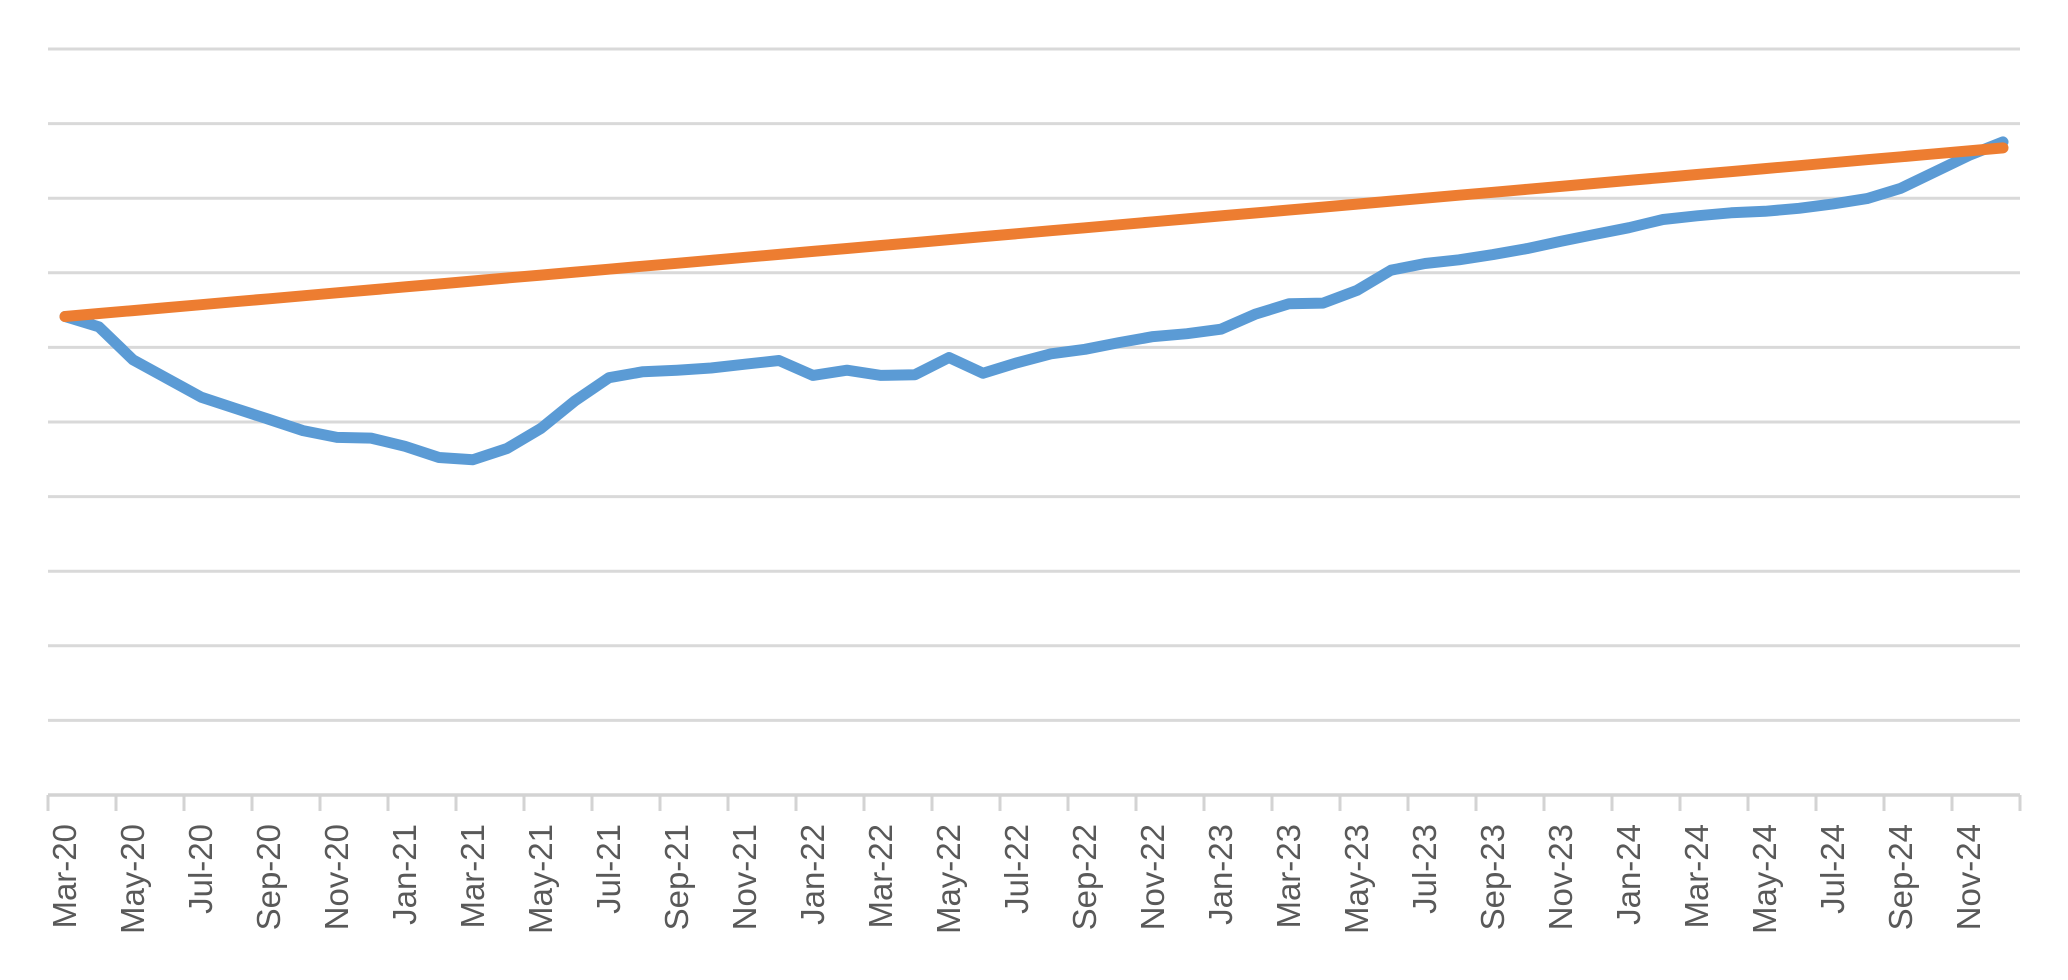  Describe the element at coordinates (1696, 876) in the screenshot. I see `x-axis-label: Mar-24` at that location.